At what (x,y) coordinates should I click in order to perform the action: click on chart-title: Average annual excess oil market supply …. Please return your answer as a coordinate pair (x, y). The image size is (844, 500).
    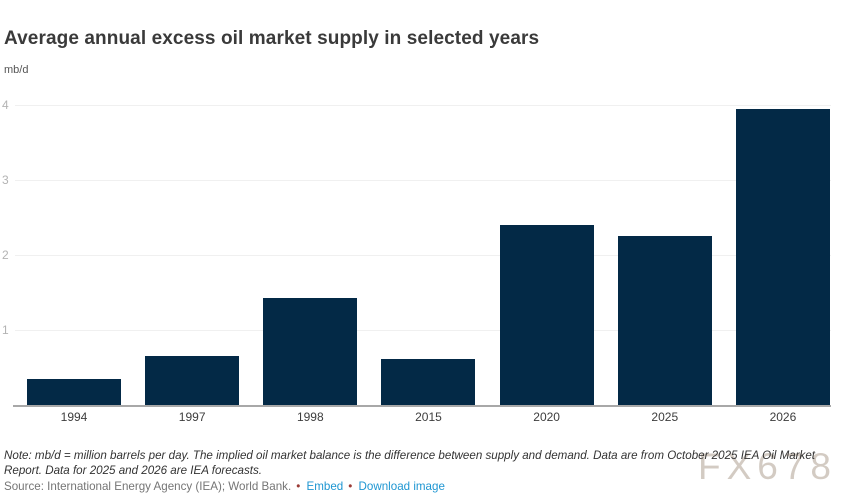
    Looking at the image, I should click on (272, 38).